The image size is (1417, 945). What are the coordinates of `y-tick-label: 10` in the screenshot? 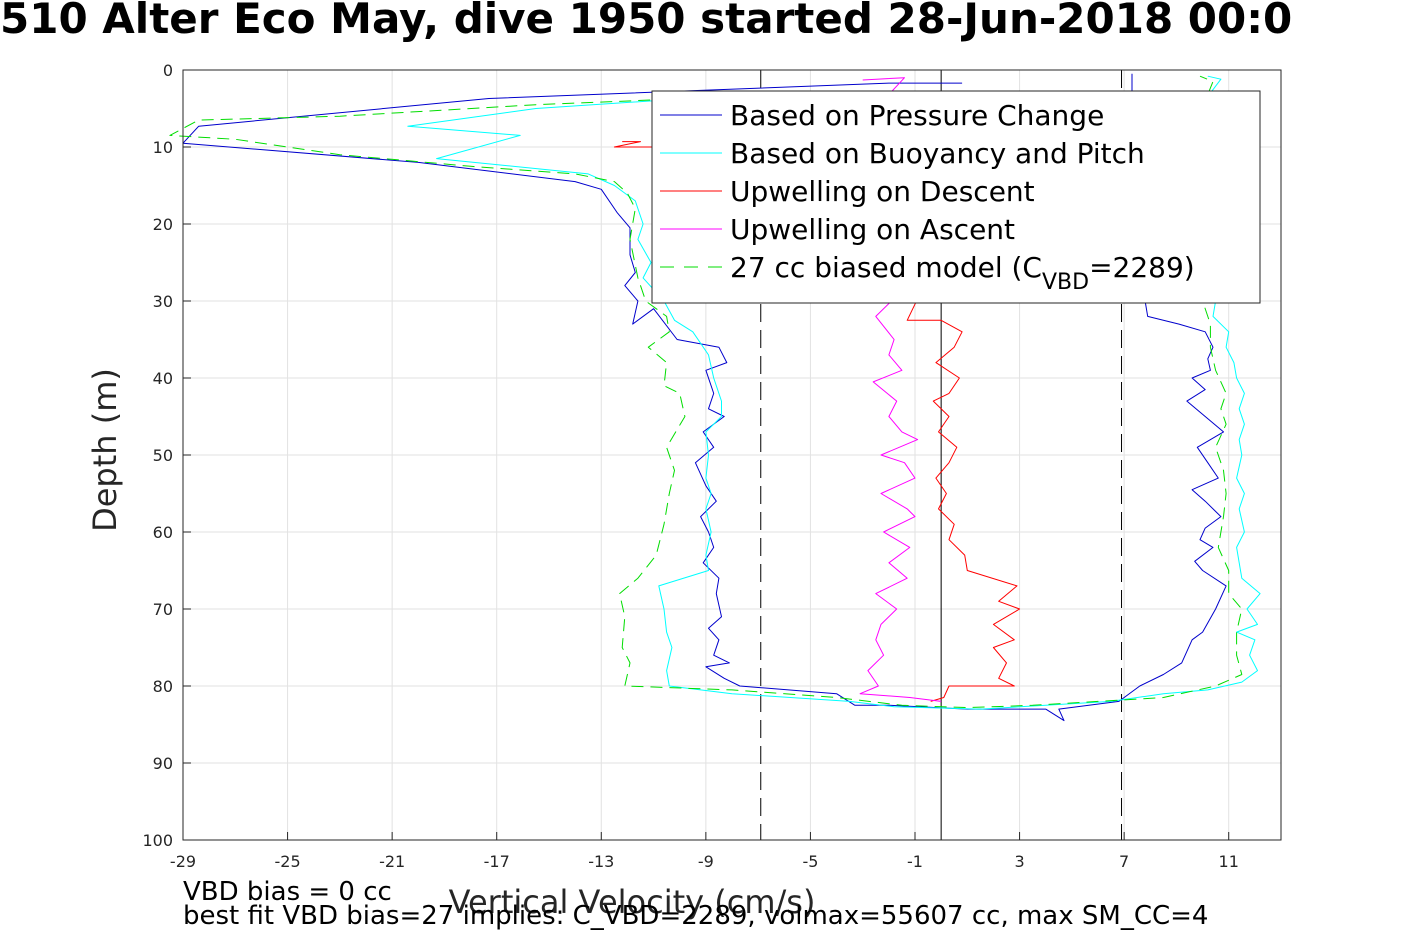 It's located at (163, 147).